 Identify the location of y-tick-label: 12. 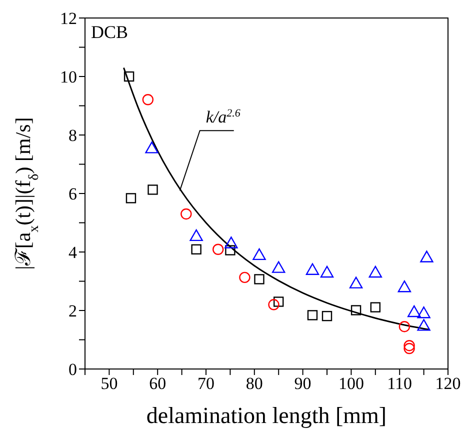
(68, 18).